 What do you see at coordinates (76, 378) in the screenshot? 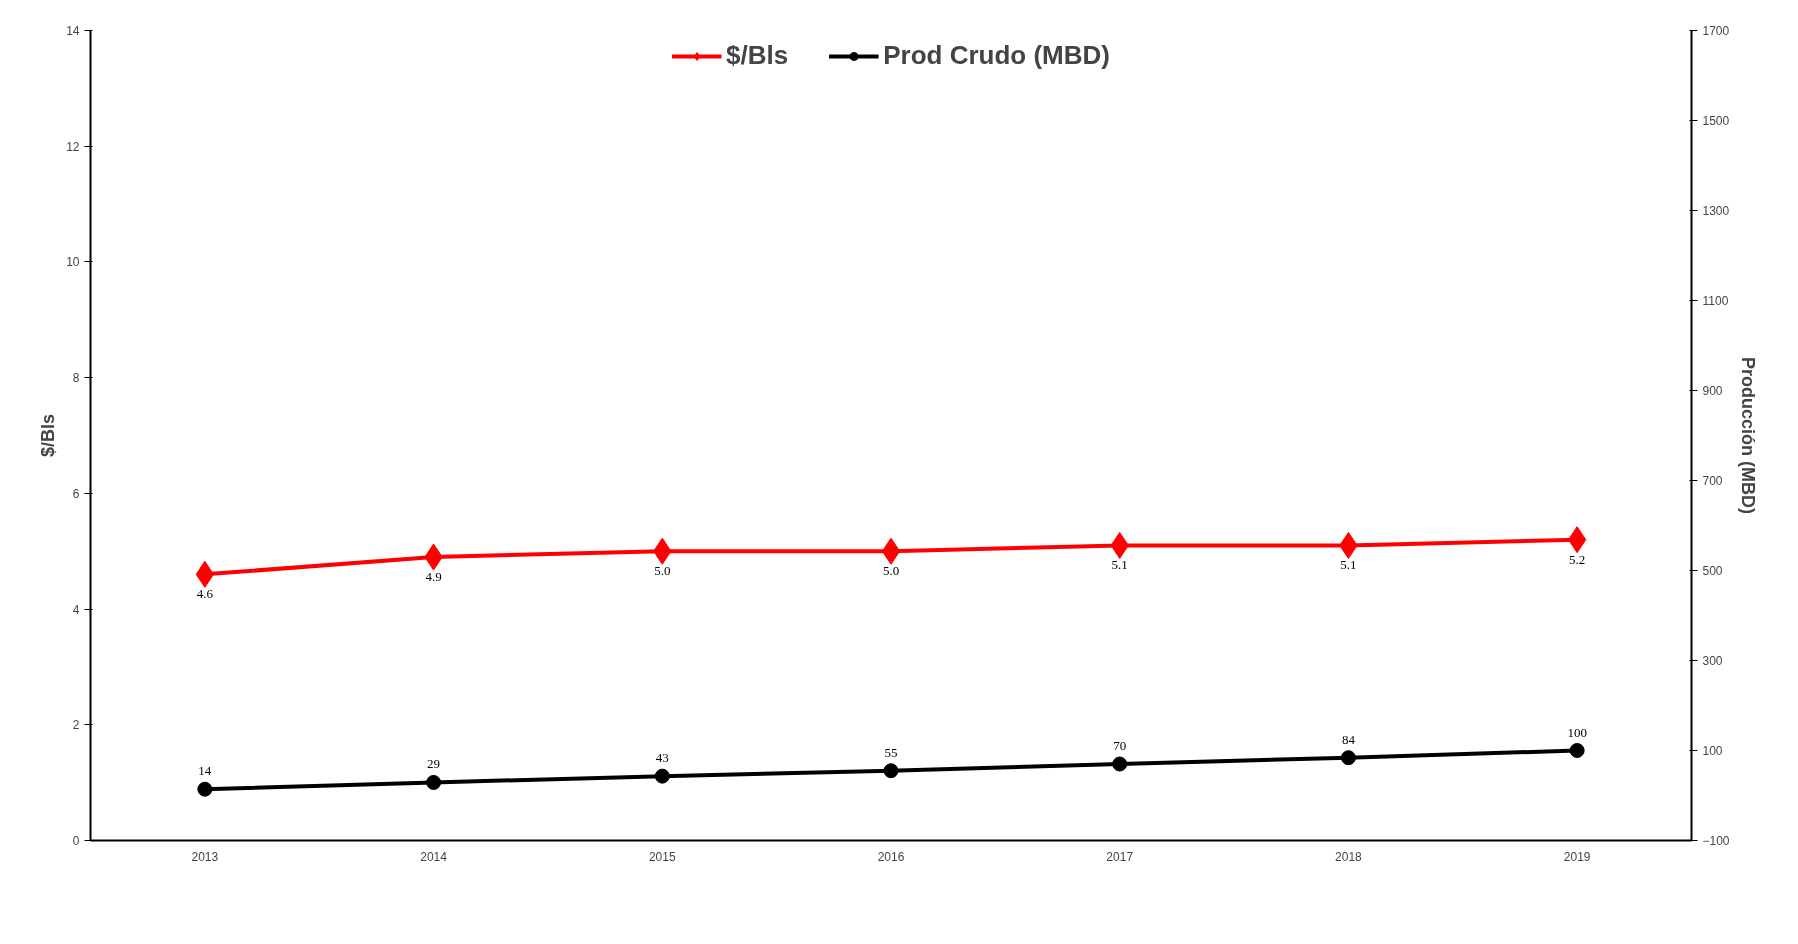
I see `y-tick-label: 8` at bounding box center [76, 378].